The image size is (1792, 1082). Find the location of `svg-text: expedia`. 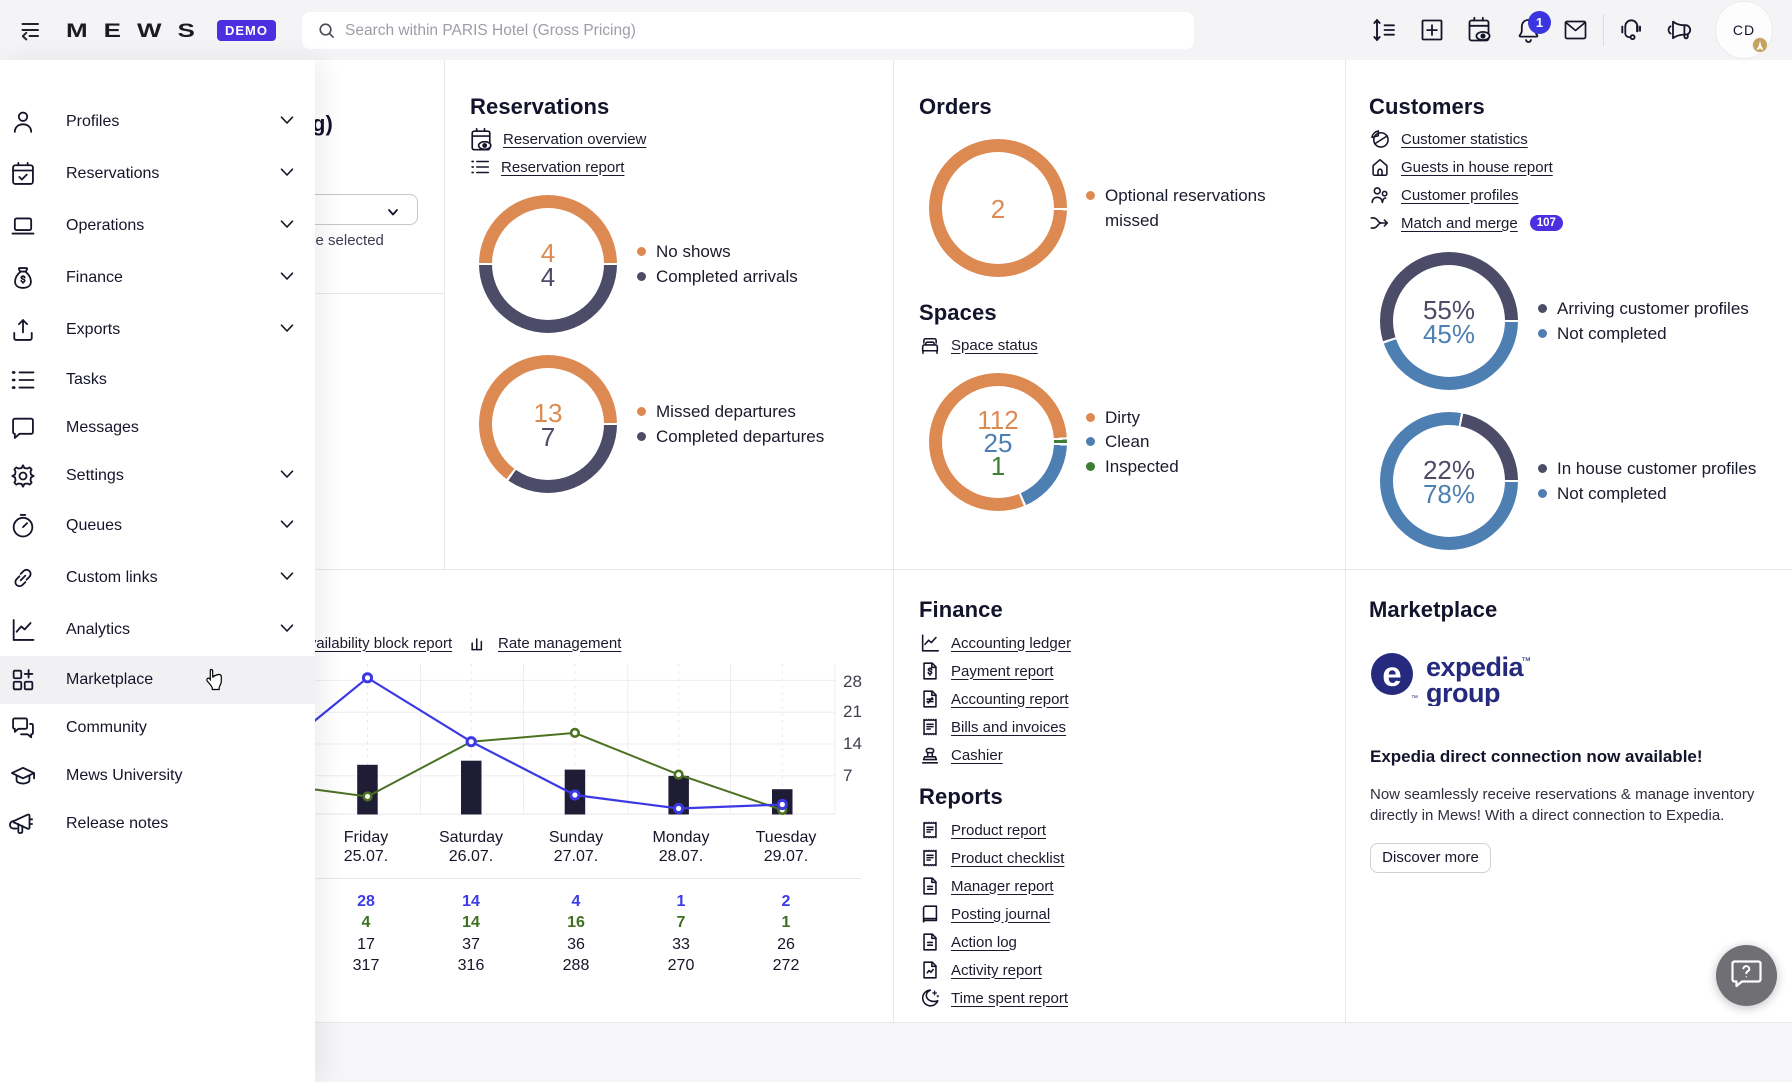

svg-text: expedia is located at coordinates (1475, 667).